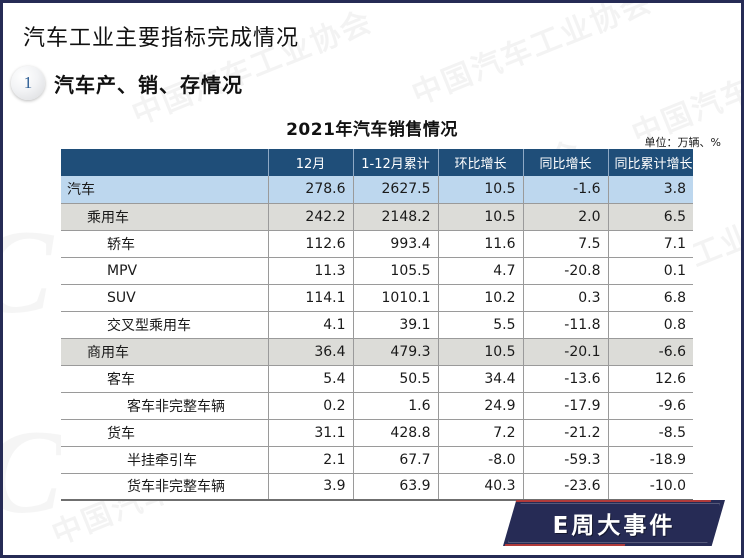  I want to click on cell-value: 112.6, so click(310, 244).